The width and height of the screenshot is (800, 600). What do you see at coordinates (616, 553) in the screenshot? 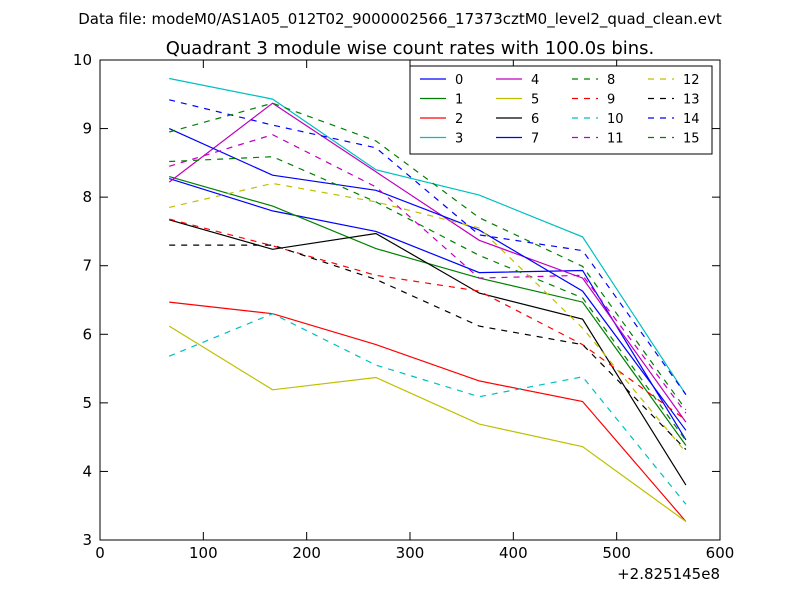
I see `x-tick-label: 500` at bounding box center [616, 553].